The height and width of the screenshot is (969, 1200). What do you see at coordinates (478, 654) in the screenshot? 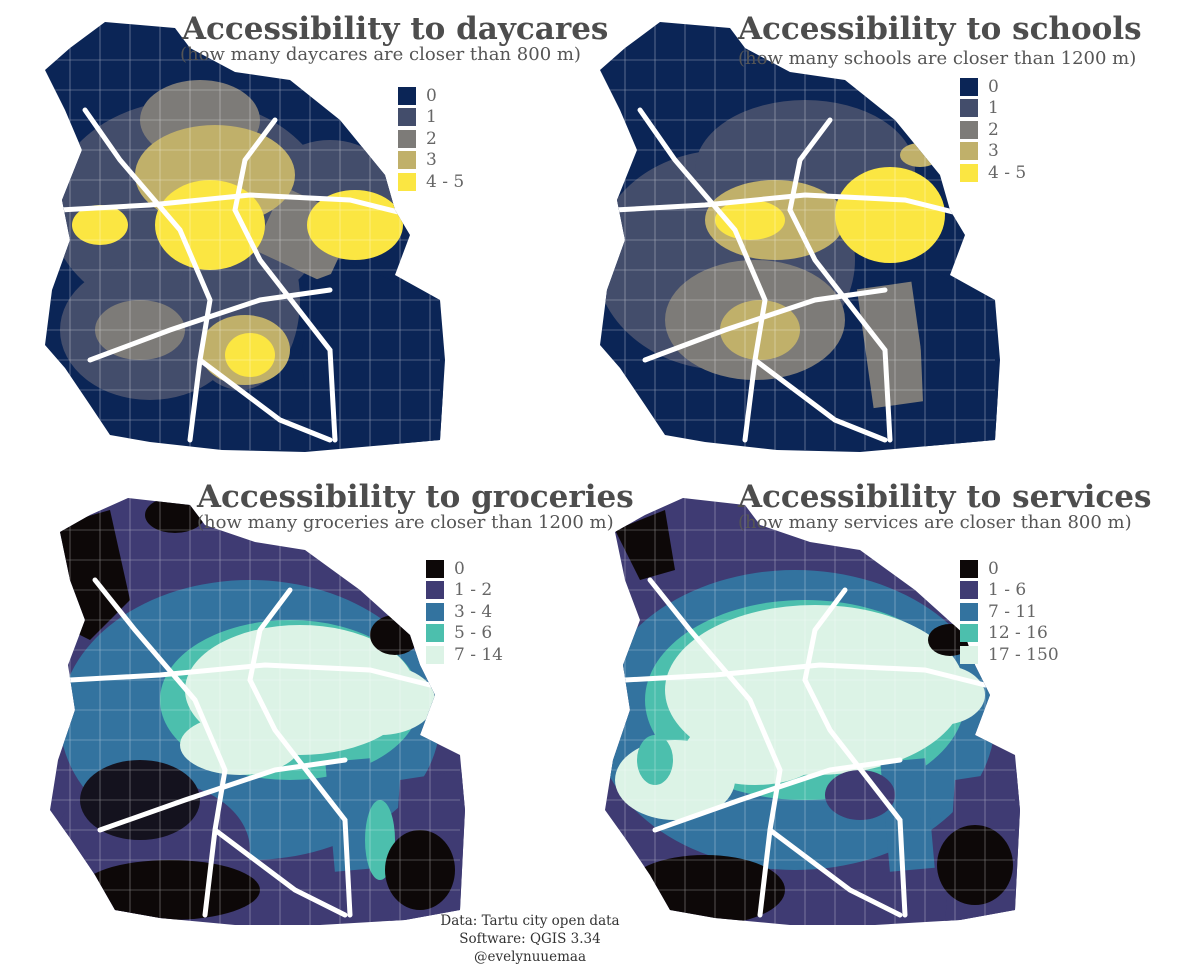
I see `legend-label: 7 - 14` at bounding box center [478, 654].